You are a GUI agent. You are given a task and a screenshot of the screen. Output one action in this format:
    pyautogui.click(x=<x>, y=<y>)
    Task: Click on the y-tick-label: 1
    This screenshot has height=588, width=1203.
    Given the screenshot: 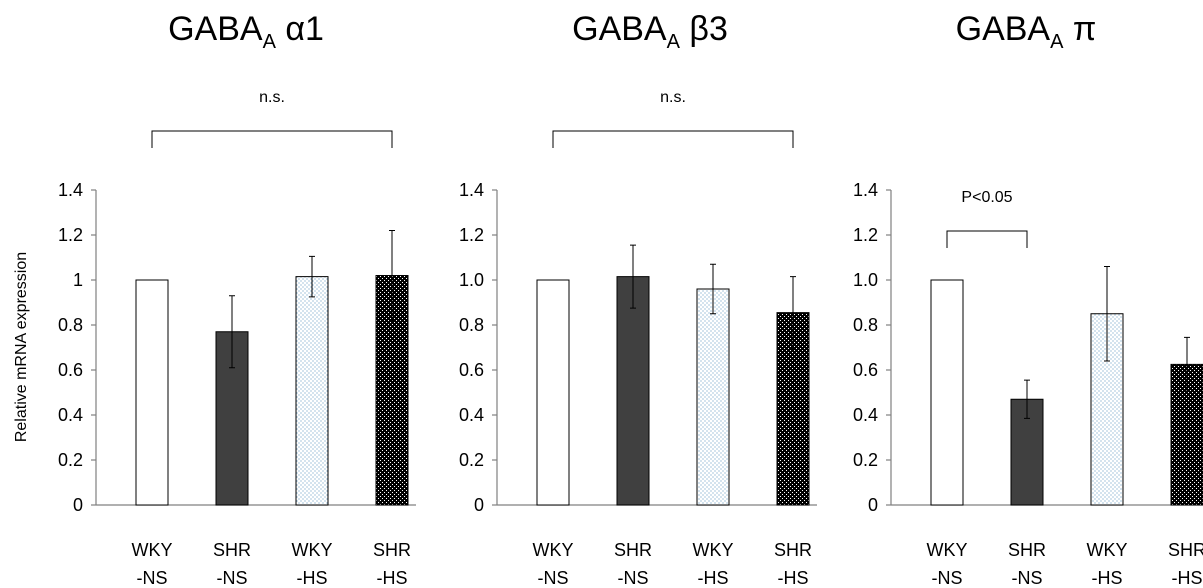 What is the action you would take?
    pyautogui.click(x=78, y=280)
    